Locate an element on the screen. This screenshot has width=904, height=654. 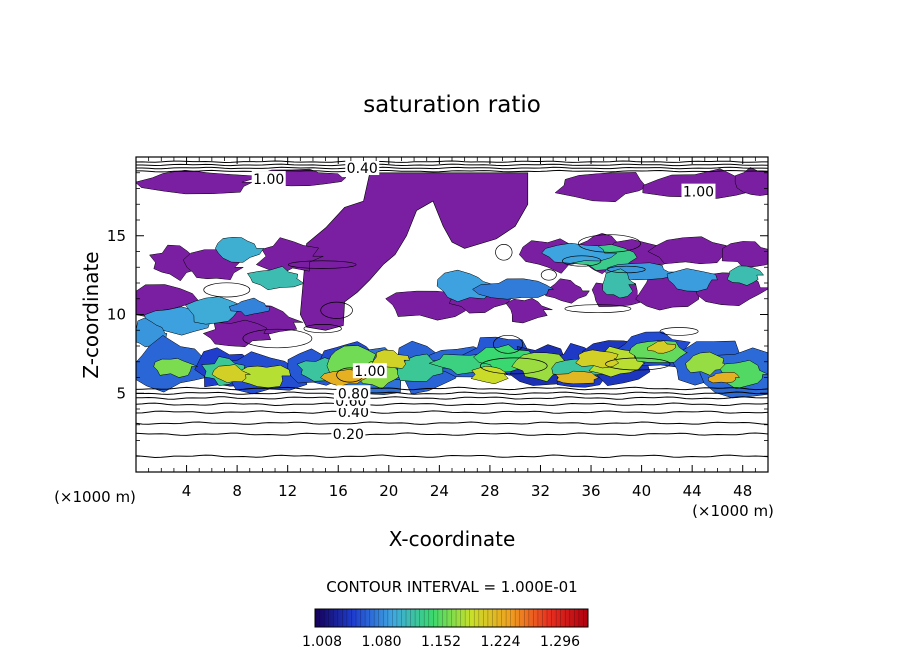
contour-label: 0.80 is located at coordinates (353, 394).